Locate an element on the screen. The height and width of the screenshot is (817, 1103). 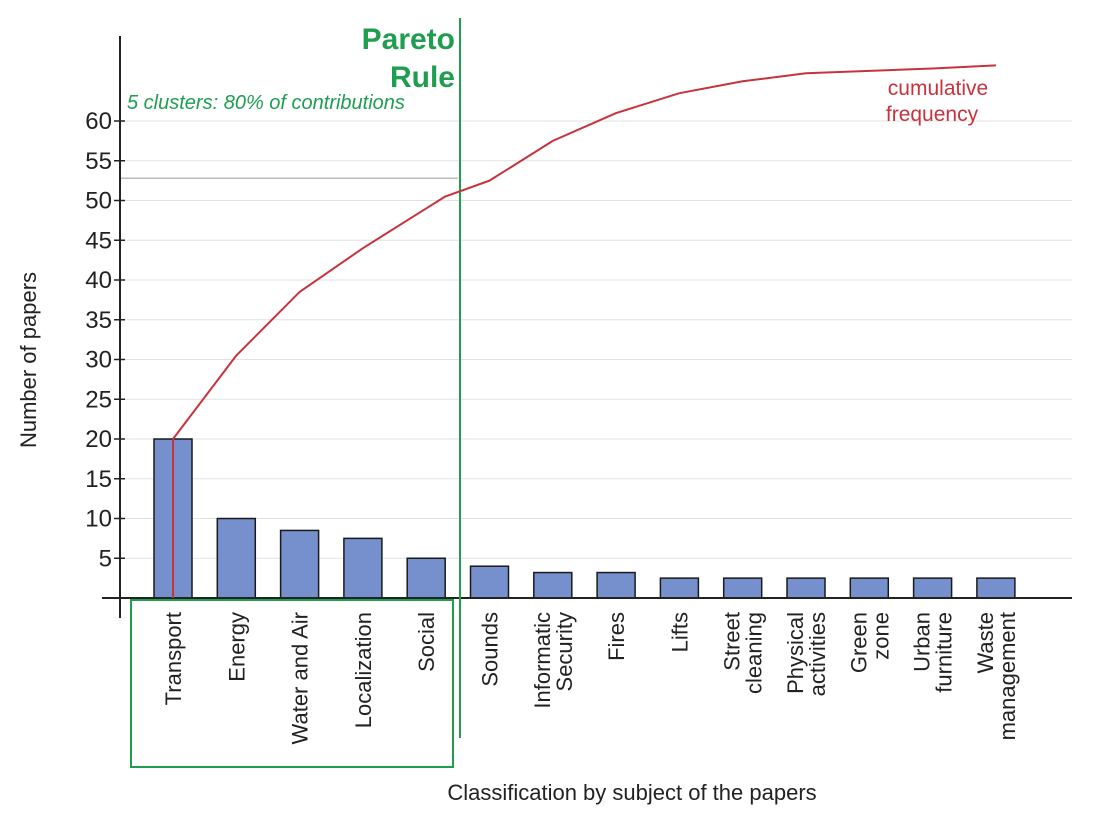
x-axis-title: Classification by subject of the papers is located at coordinates (631, 792).